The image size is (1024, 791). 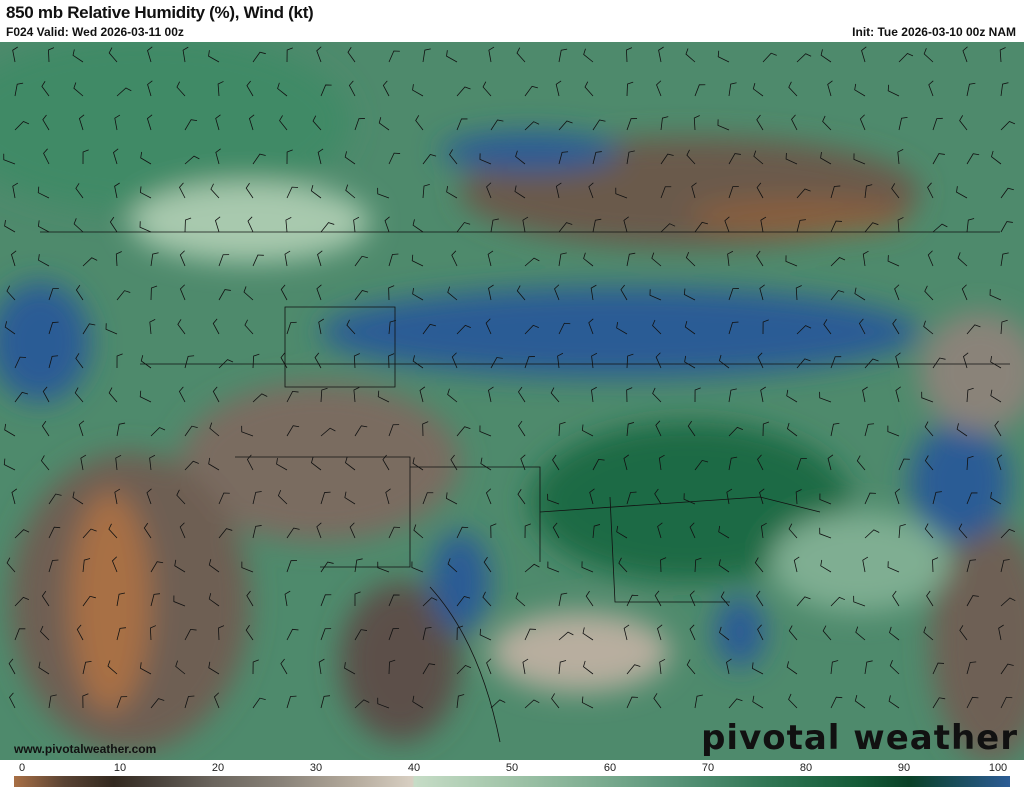 What do you see at coordinates (904, 768) in the screenshot?
I see `colorbar-tick: 90` at bounding box center [904, 768].